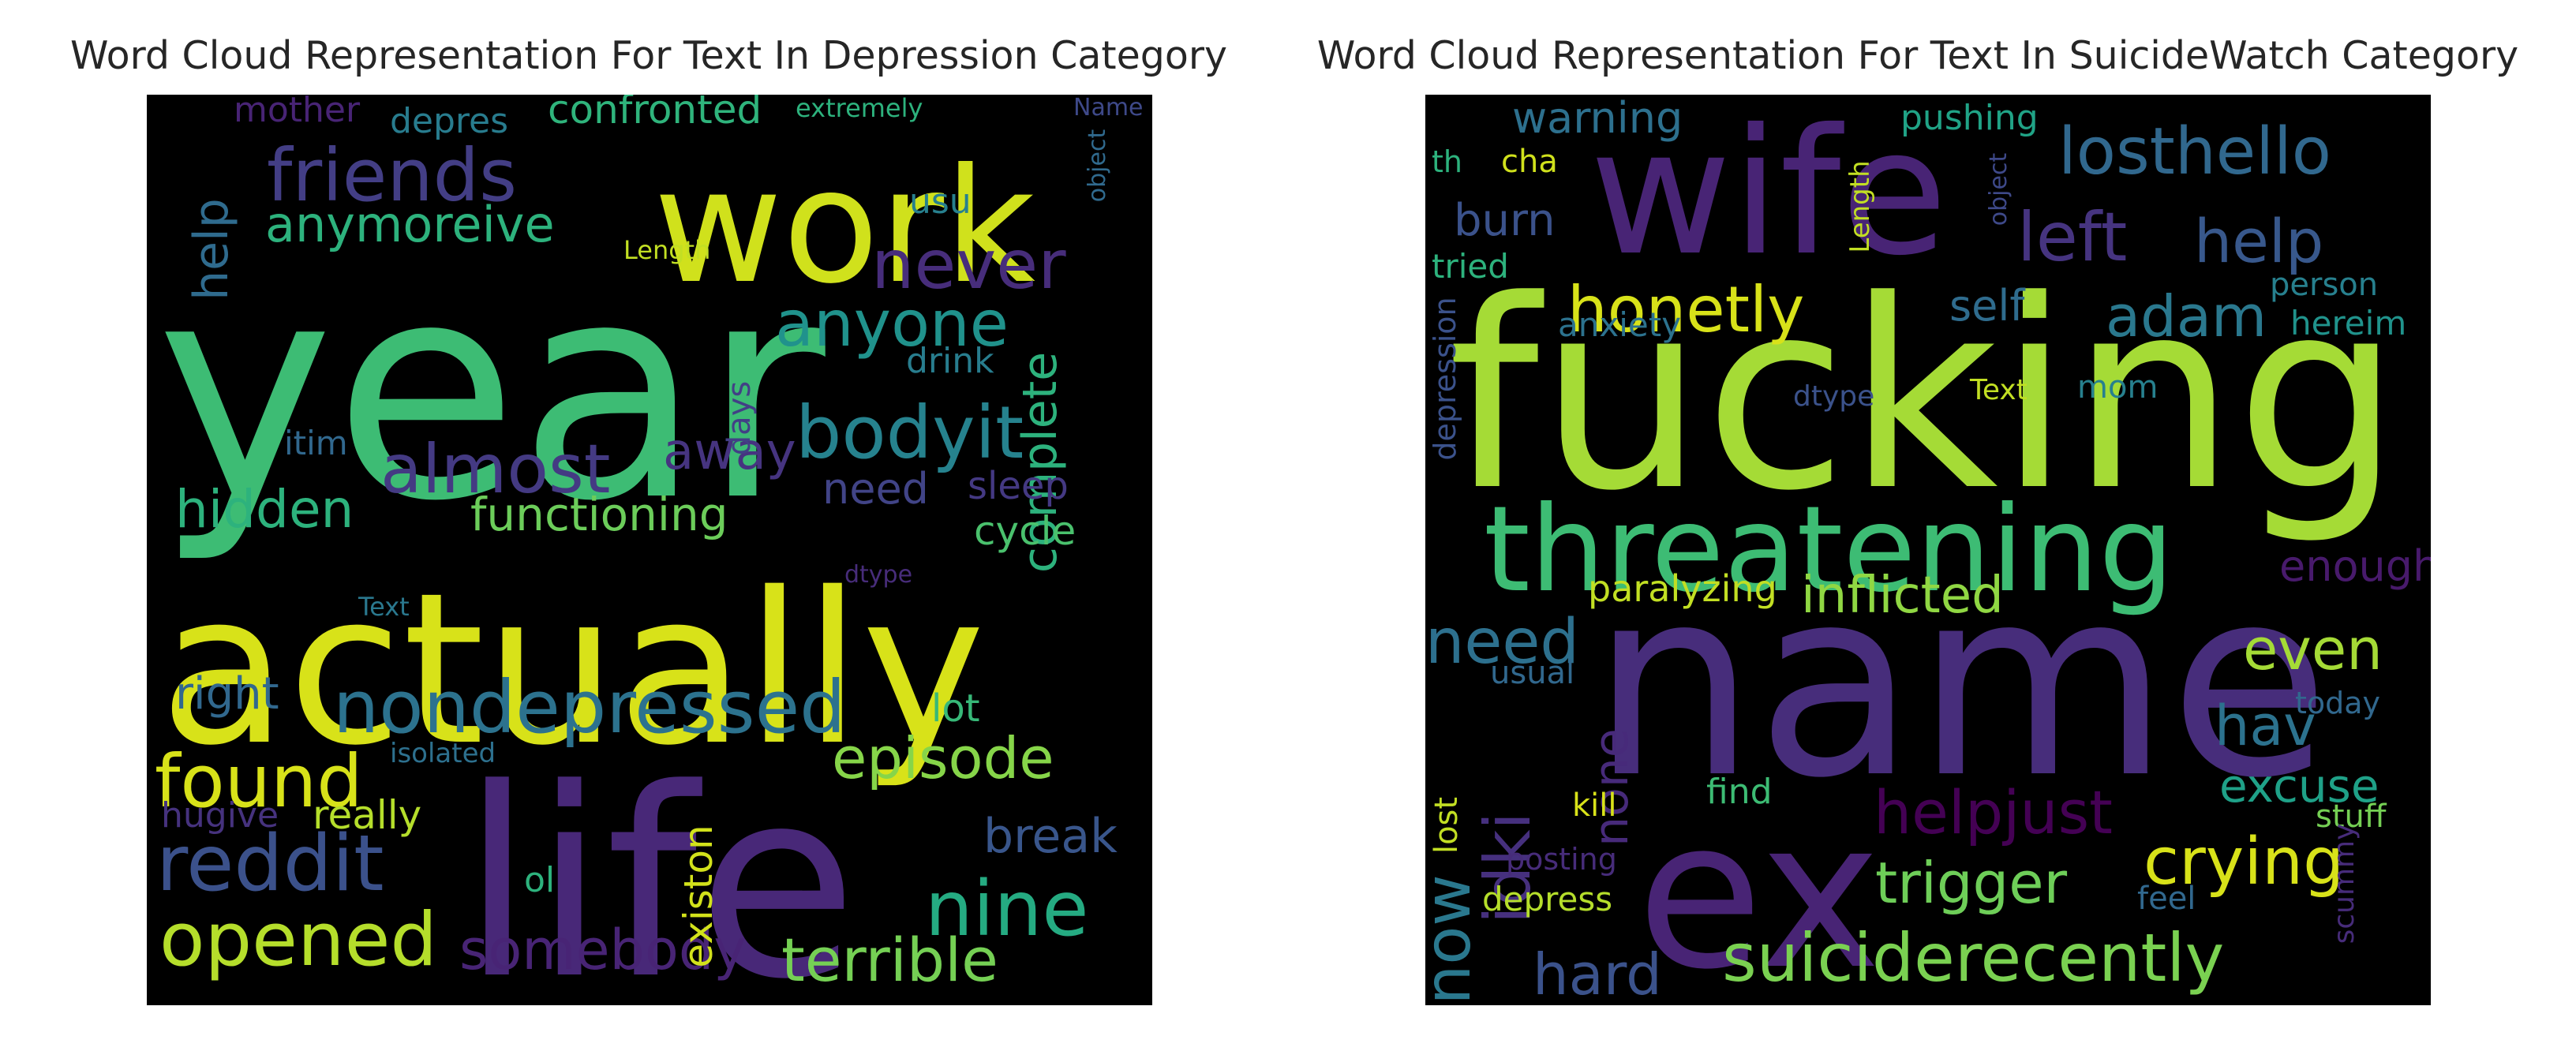 This screenshot has height=1051, width=2576. Describe the element at coordinates (659, 869) in the screenshot. I see `word-life: life` at that location.